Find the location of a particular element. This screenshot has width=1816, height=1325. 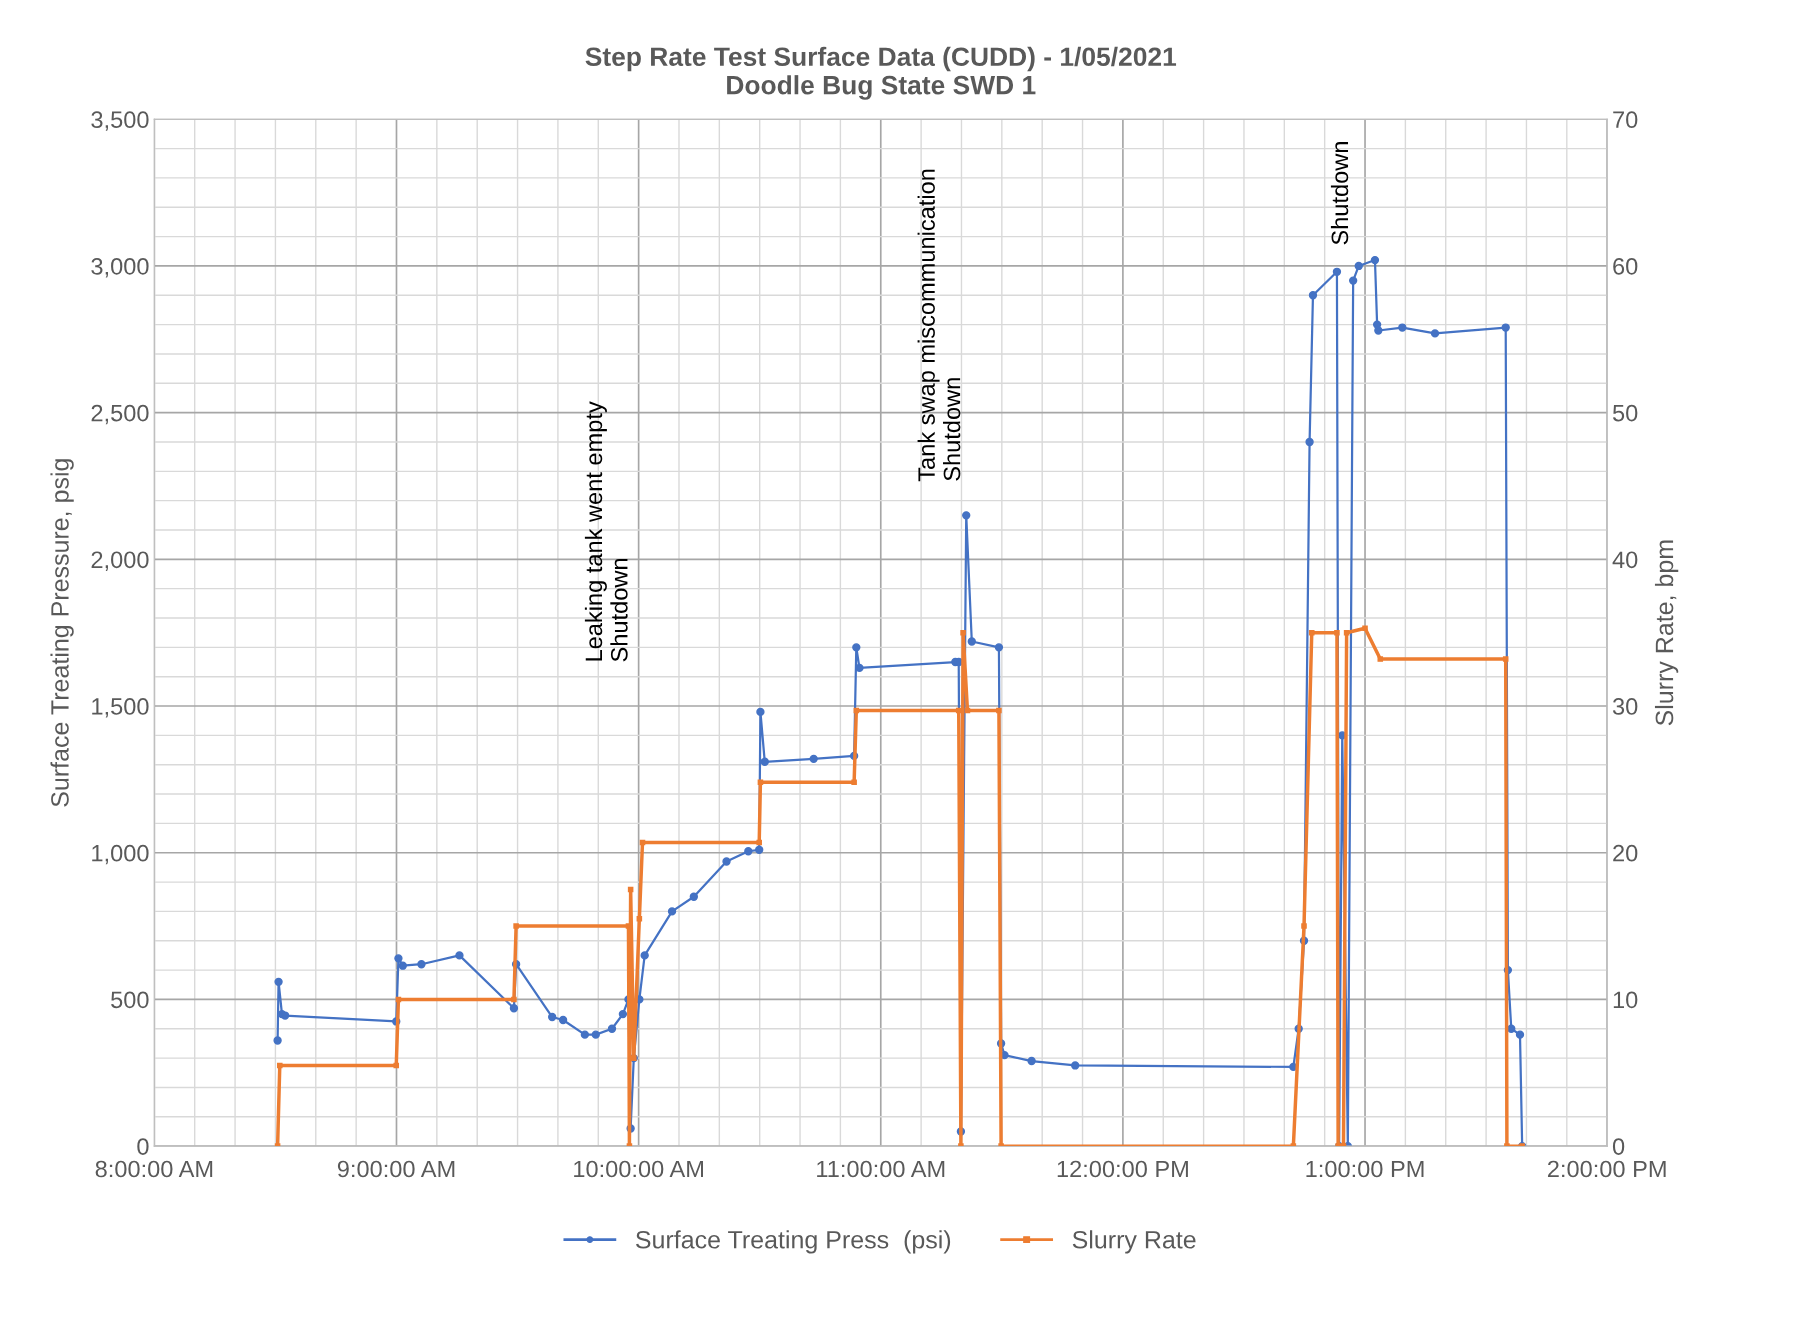

y-tick-label: 1,500 is located at coordinates (120, 708).